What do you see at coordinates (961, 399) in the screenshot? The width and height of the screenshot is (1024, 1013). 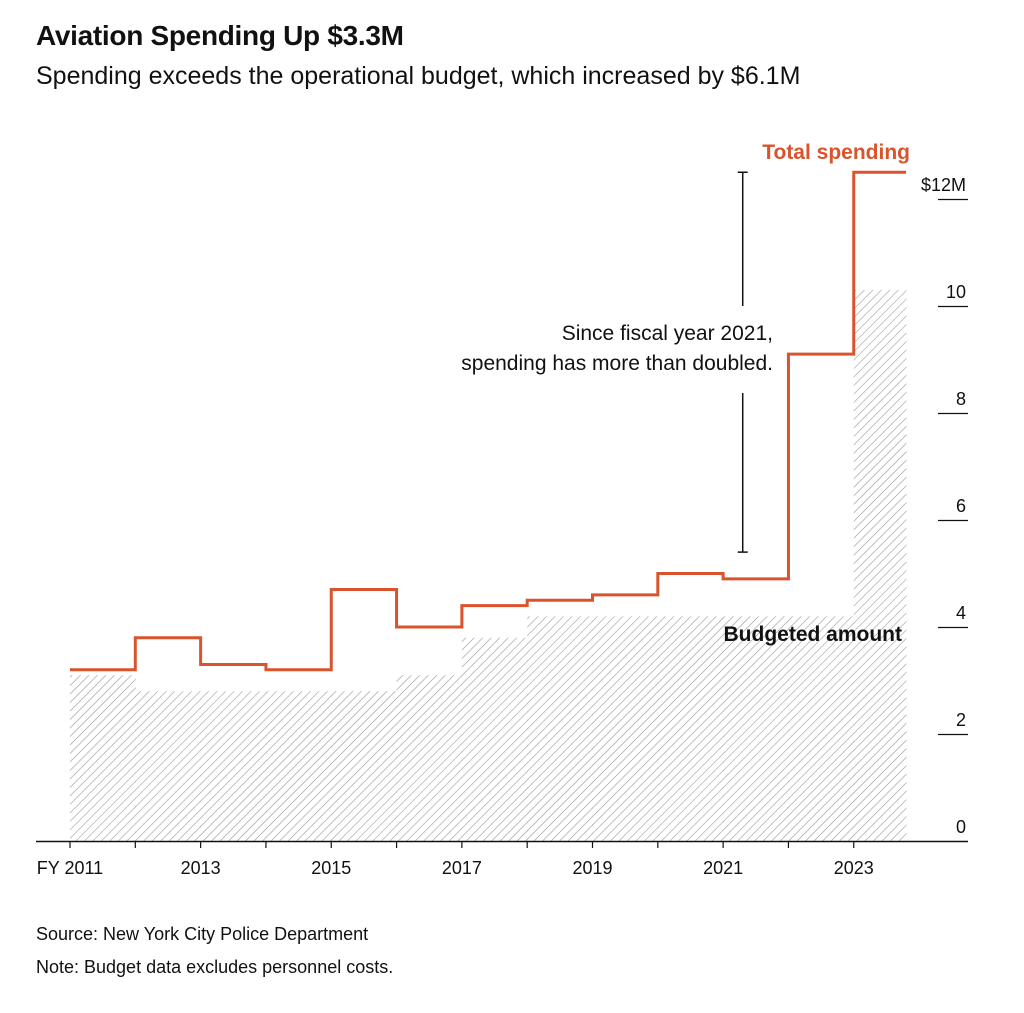 I see `y-tick-label: 8` at bounding box center [961, 399].